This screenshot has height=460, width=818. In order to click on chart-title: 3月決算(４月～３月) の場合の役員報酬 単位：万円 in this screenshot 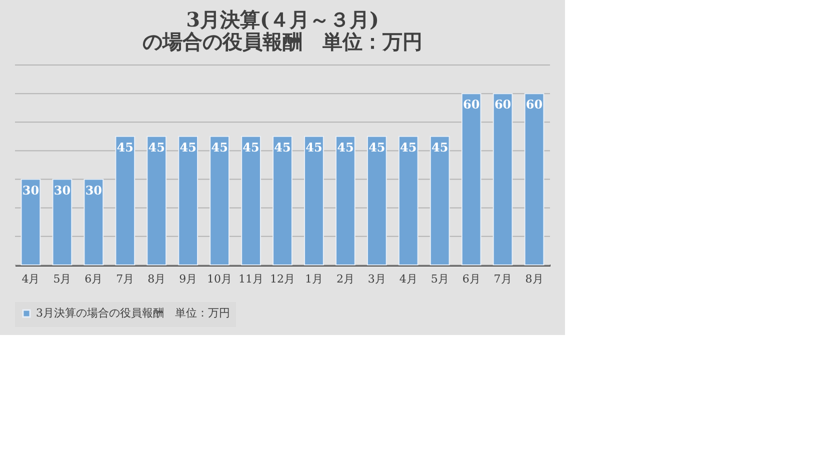, I will do `click(282, 31)`.